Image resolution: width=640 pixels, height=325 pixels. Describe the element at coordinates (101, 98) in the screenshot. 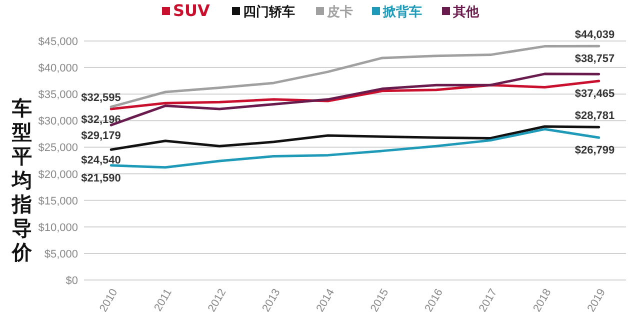

I see `data-label: $32,595` at that location.